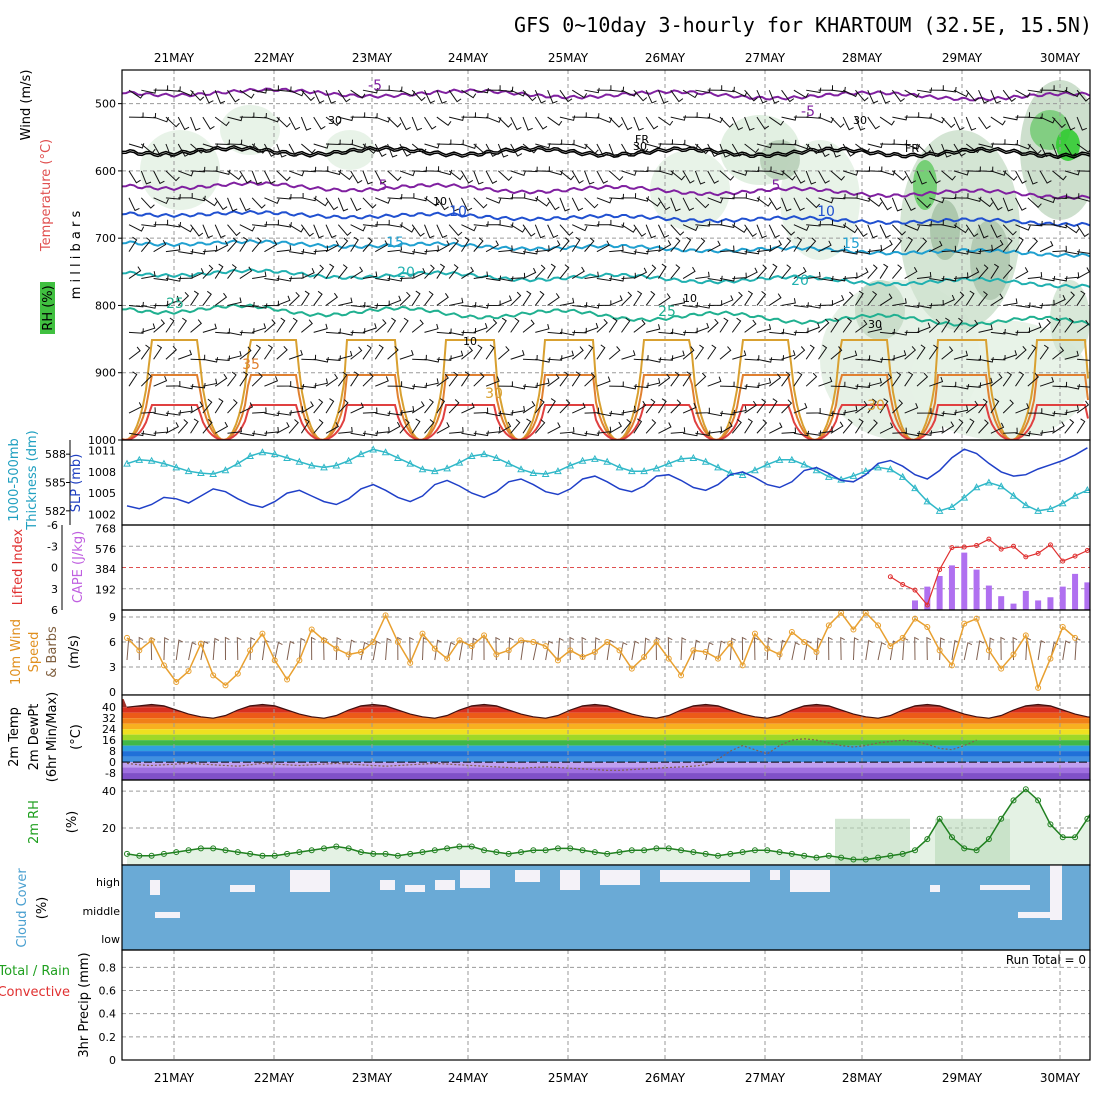  I want to click on wind10-axis-title: 10m Wind, so click(16, 652).